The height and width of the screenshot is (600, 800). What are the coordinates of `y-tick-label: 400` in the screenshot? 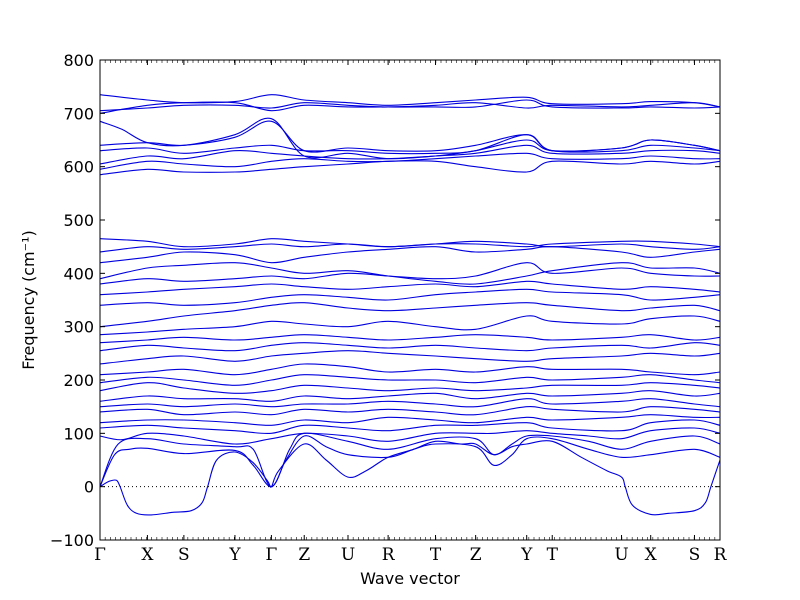 It's located at (78, 273).